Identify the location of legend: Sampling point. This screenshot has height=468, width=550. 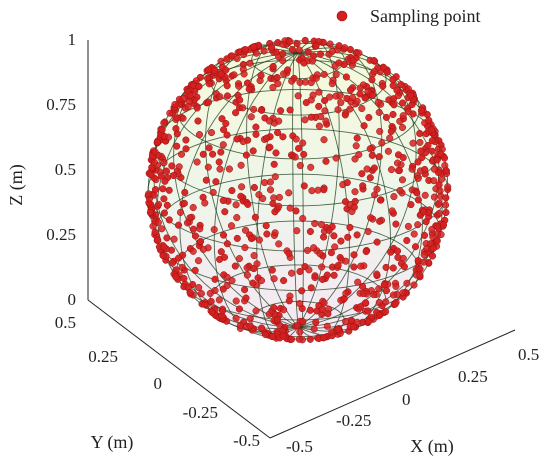
(408, 16).